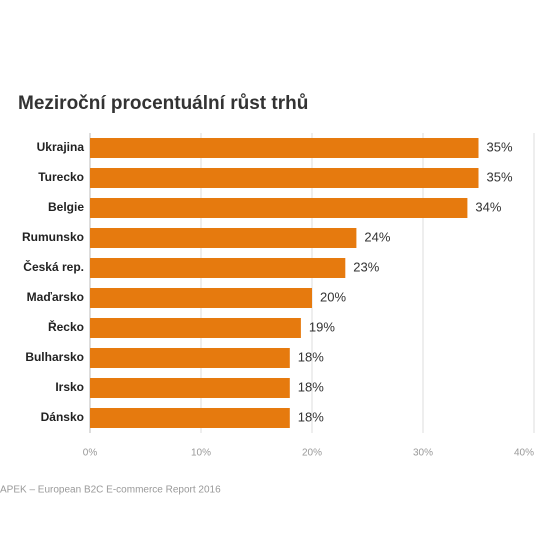 The height and width of the screenshot is (550, 550). I want to click on x-tick-label: 30%, so click(423, 453).